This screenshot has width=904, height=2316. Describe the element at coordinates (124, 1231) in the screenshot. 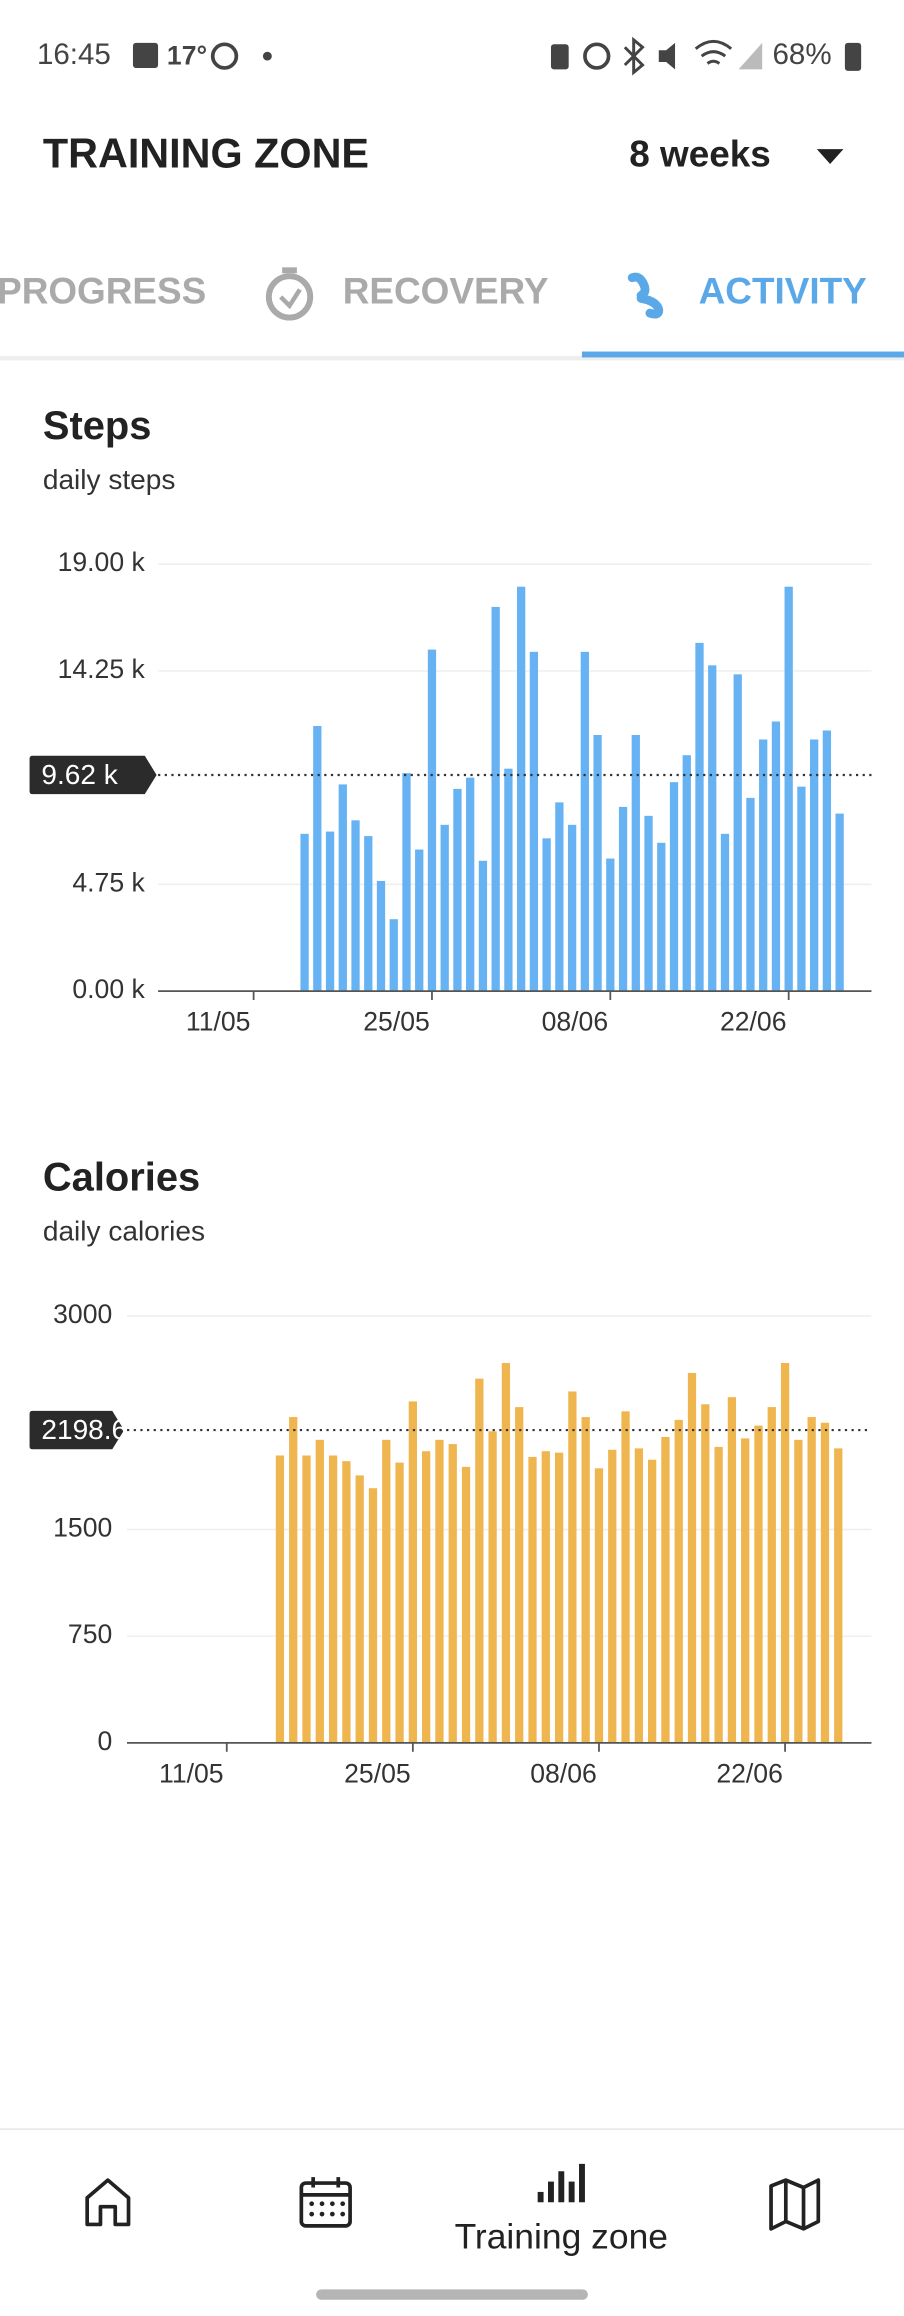

I see `chart-subtitle: daily calories` at that location.